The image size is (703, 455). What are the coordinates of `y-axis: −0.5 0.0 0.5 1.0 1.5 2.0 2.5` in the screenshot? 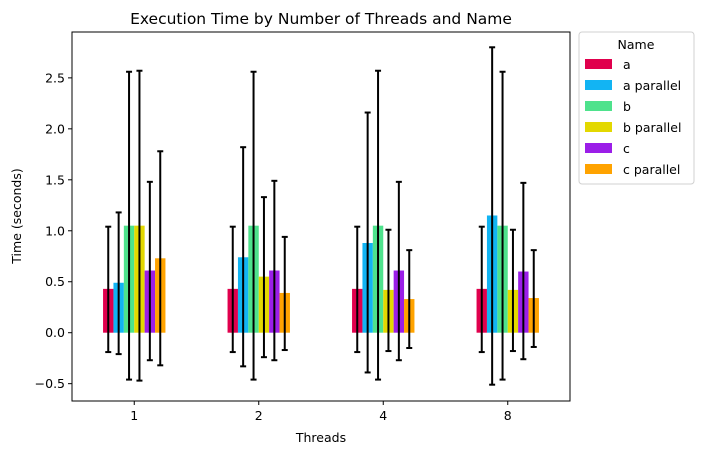 It's located at (53, 230).